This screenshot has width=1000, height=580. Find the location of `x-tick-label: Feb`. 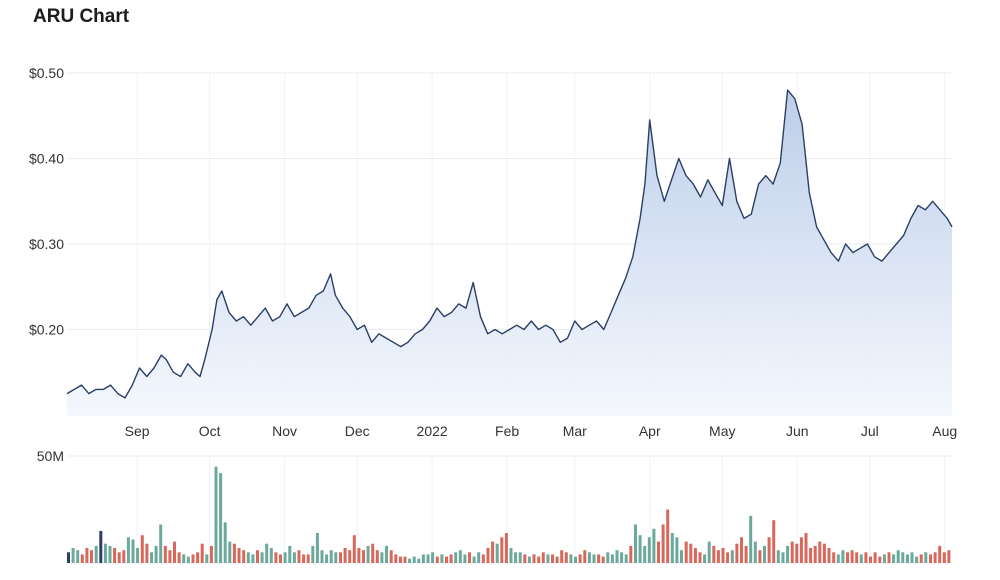

x-tick-label: Feb is located at coordinates (507, 431).